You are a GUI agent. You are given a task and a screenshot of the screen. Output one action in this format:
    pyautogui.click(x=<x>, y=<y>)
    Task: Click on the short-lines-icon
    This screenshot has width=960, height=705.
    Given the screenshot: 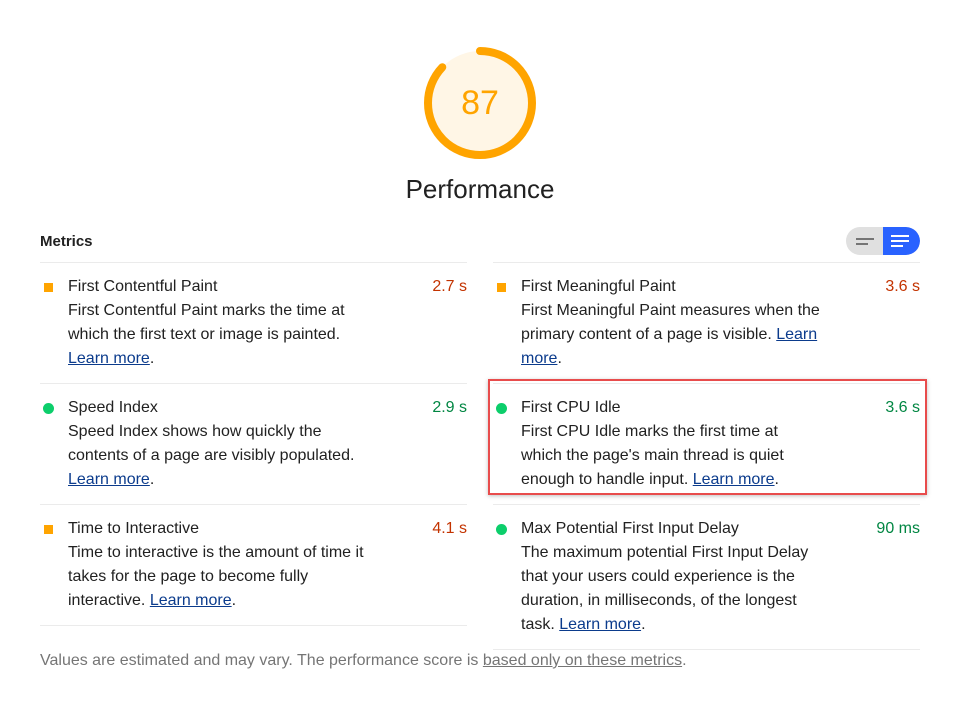 What is the action you would take?
    pyautogui.click(x=864, y=241)
    